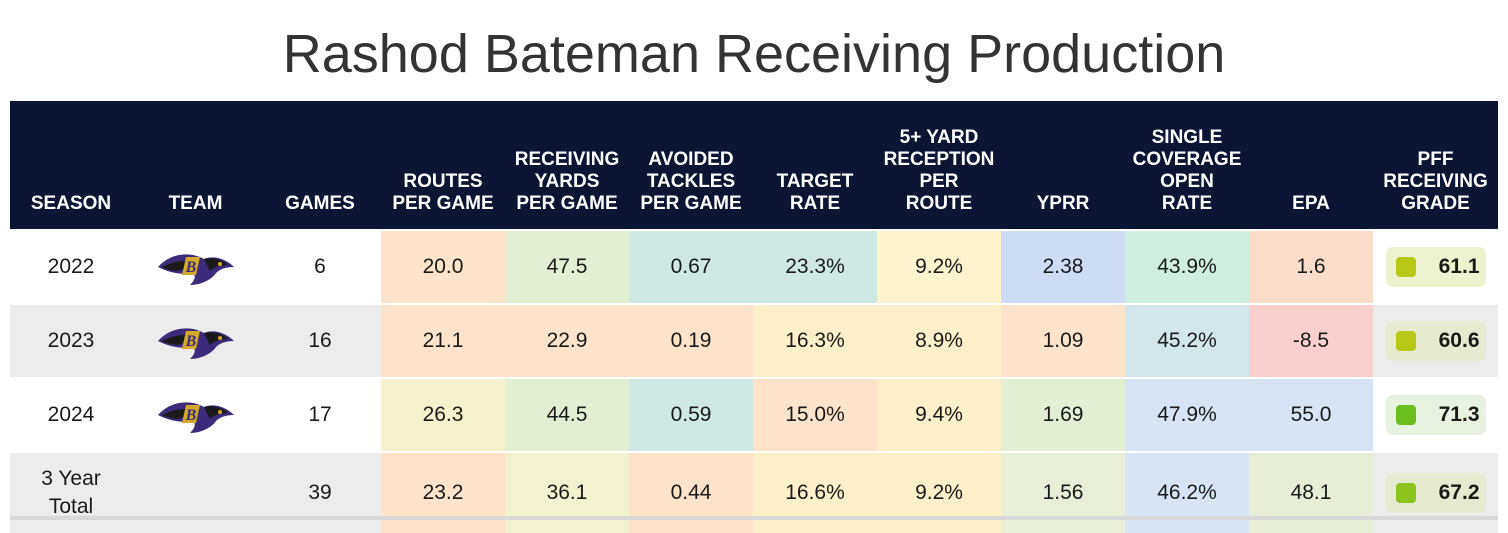 The image size is (1508, 533). Describe the element at coordinates (1311, 414) in the screenshot. I see `cell-epa: 55.0` at that location.